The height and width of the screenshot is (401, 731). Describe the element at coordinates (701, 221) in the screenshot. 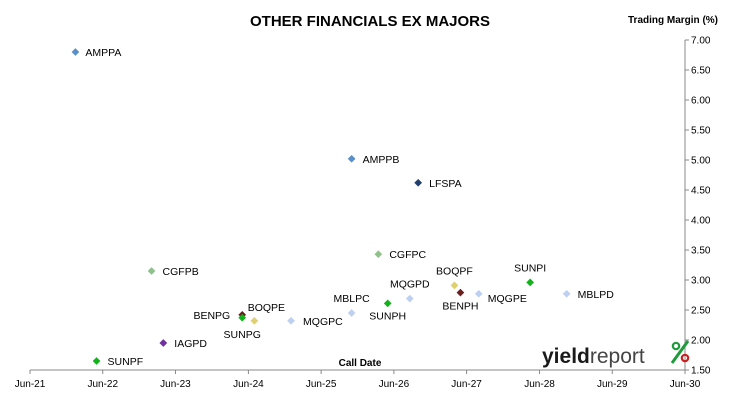

I see `y-tick-label: 4.00` at that location.